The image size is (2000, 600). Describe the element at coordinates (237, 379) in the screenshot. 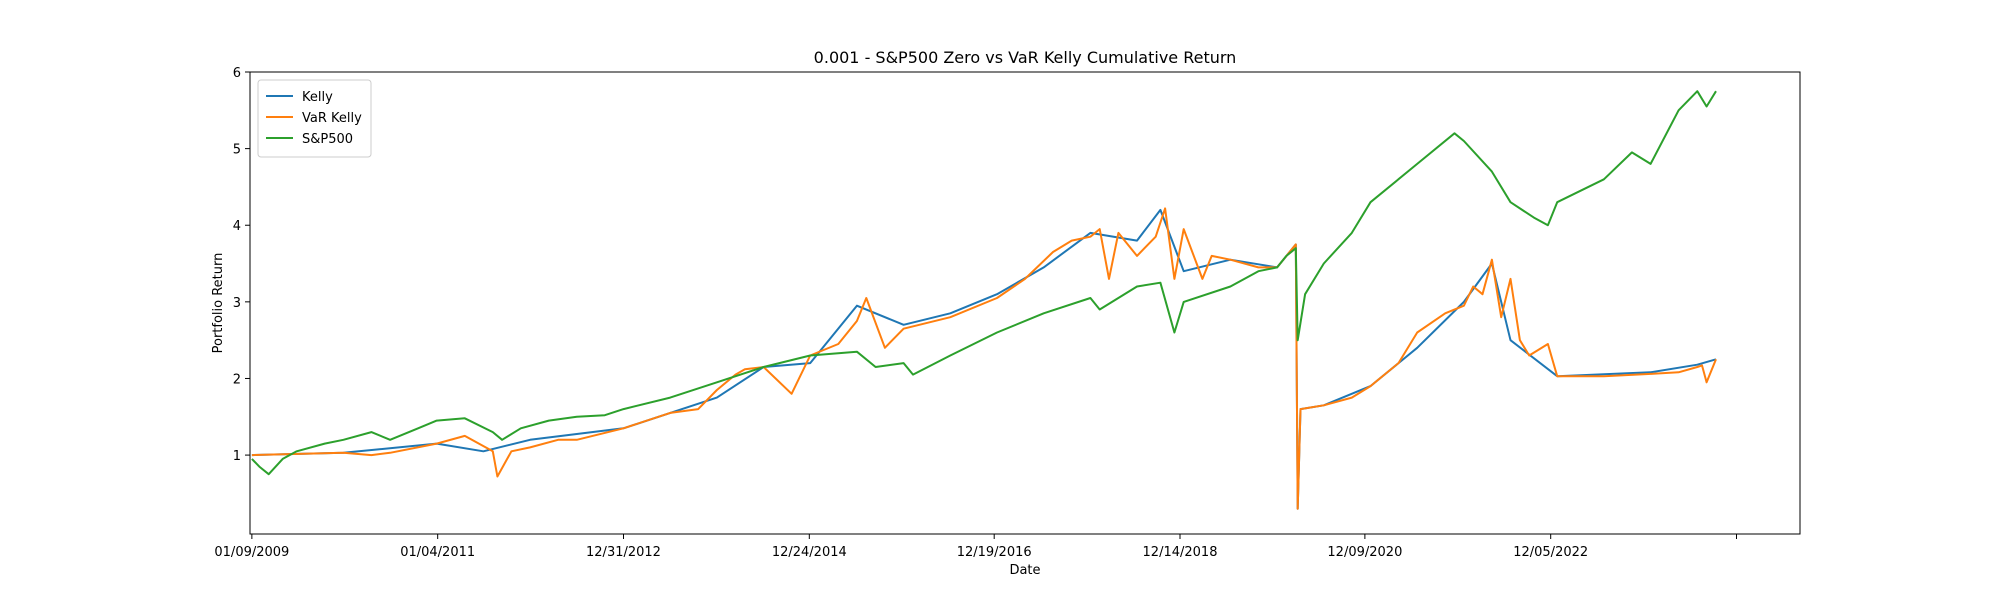

I see `y-tick-label: 2` at that location.